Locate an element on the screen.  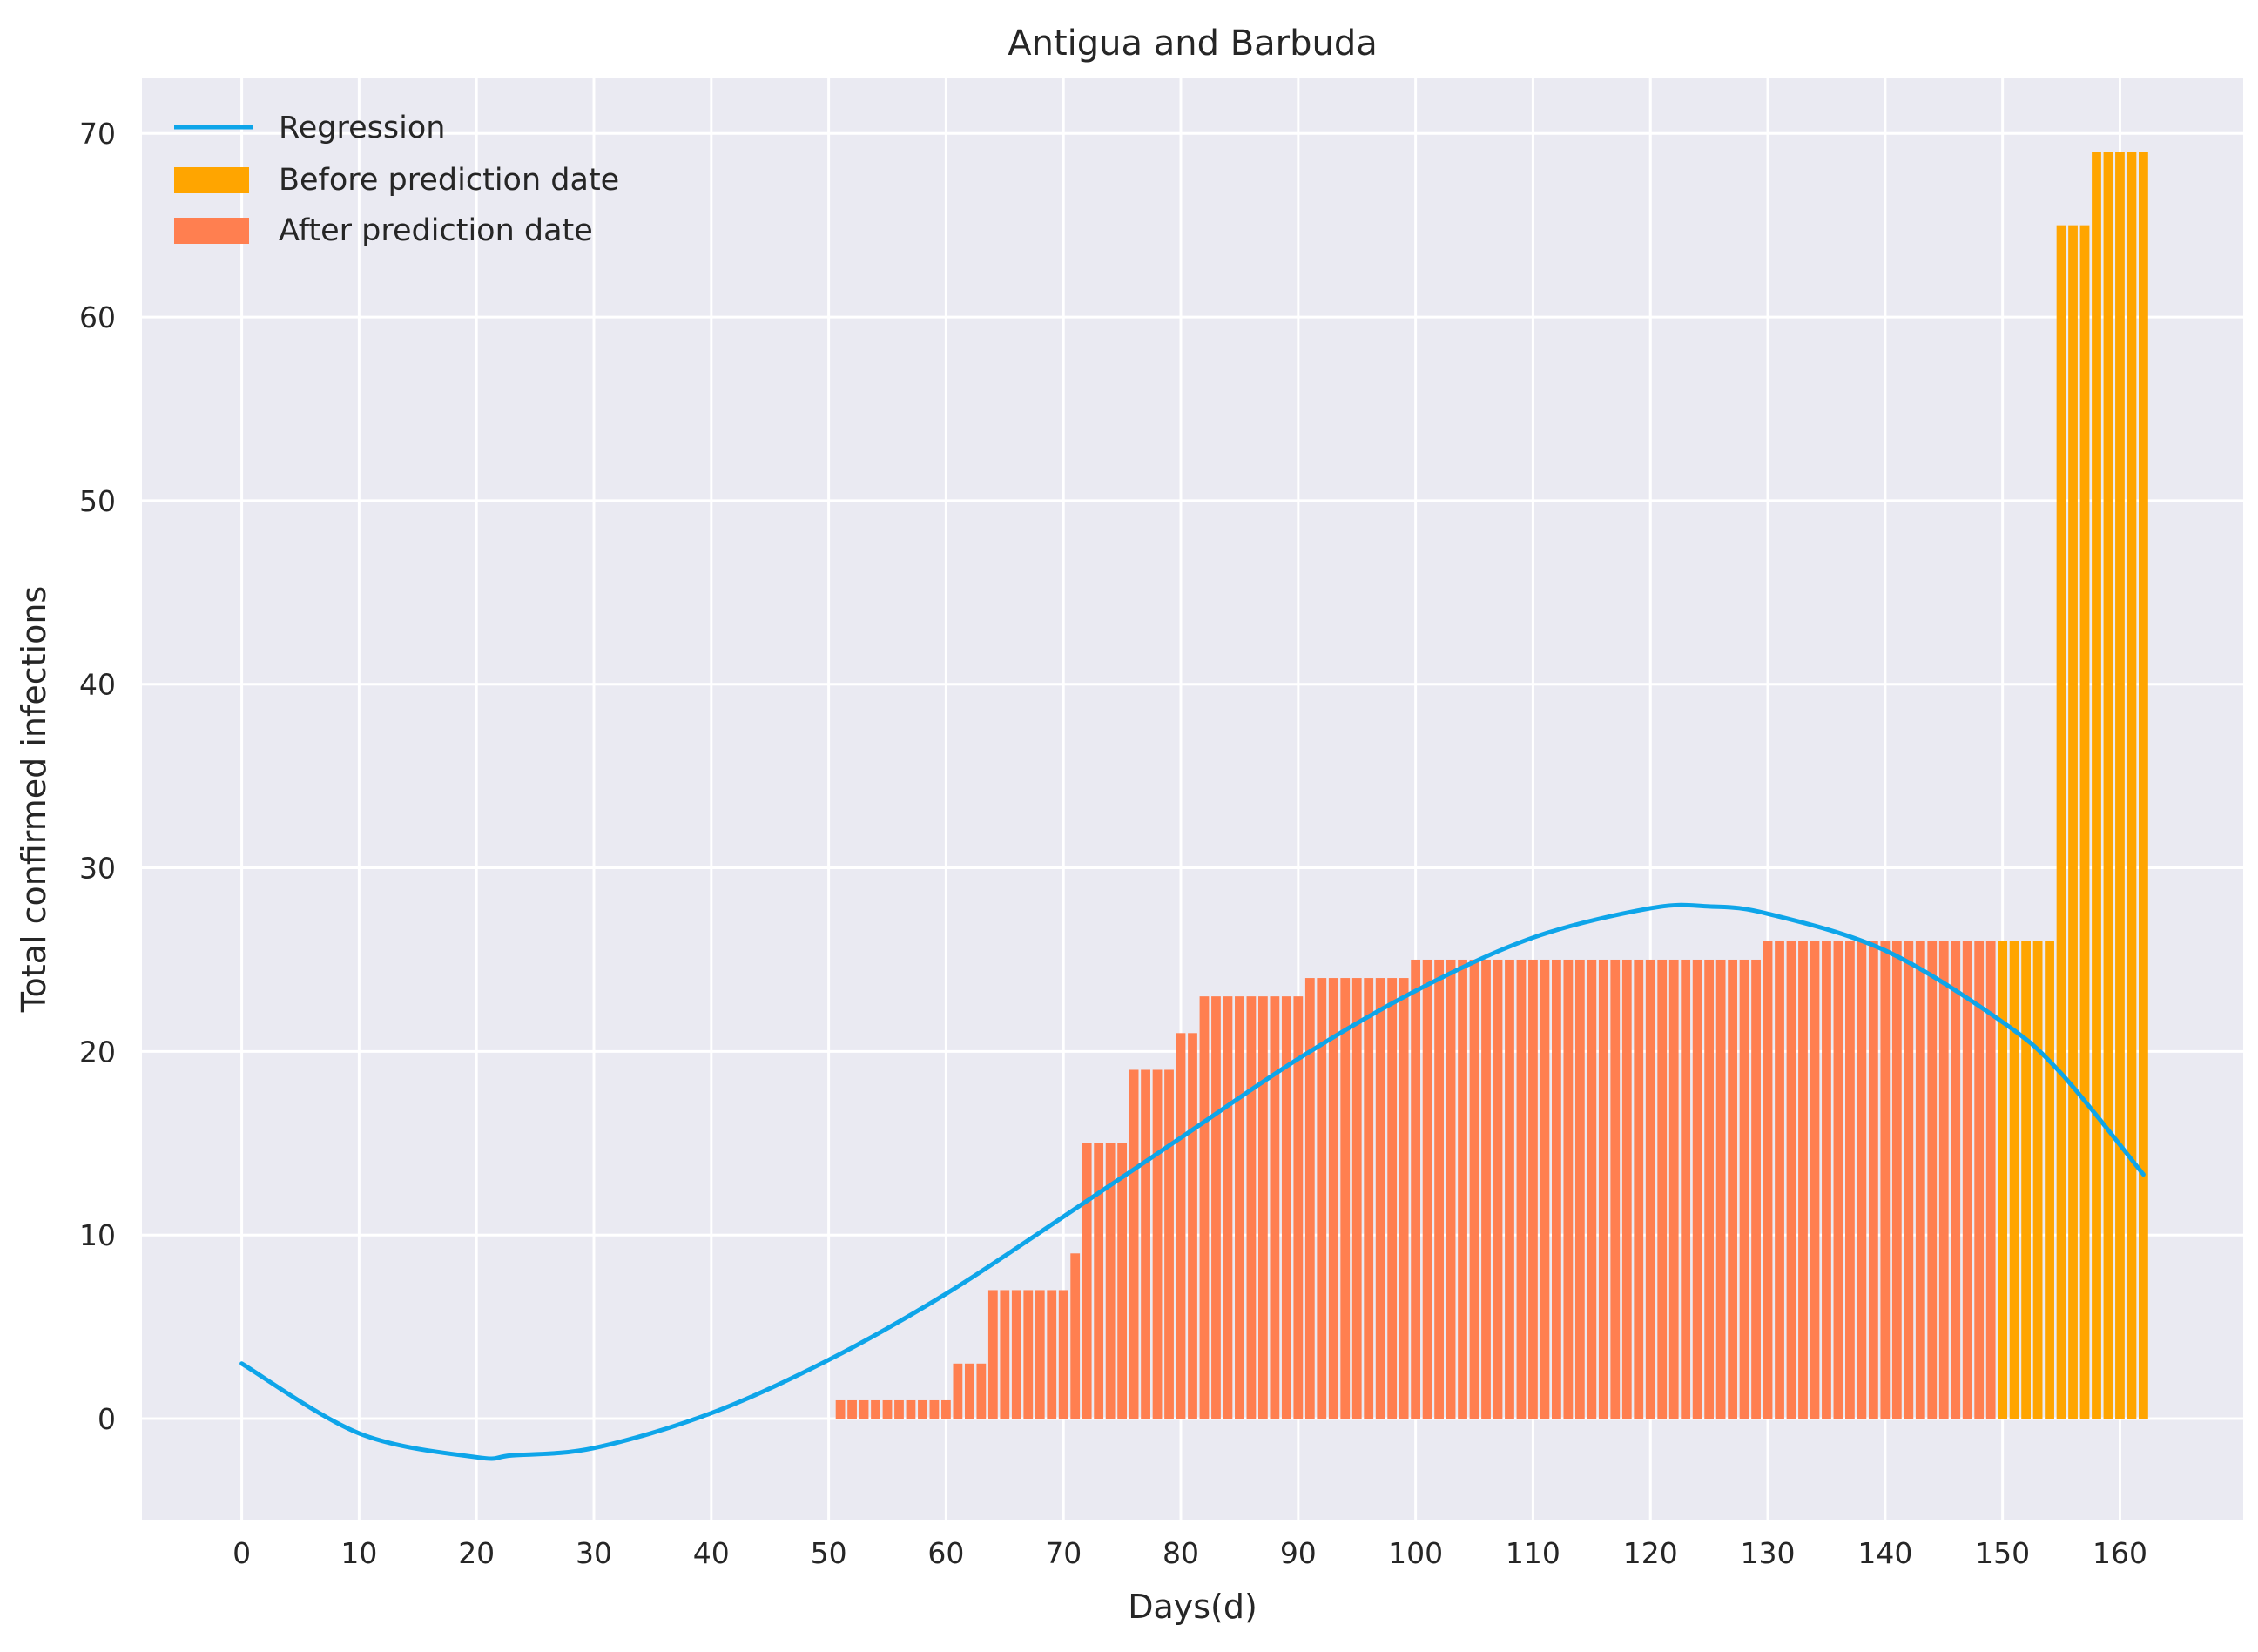
x-tick-label: 80 is located at coordinates (1181, 1553).